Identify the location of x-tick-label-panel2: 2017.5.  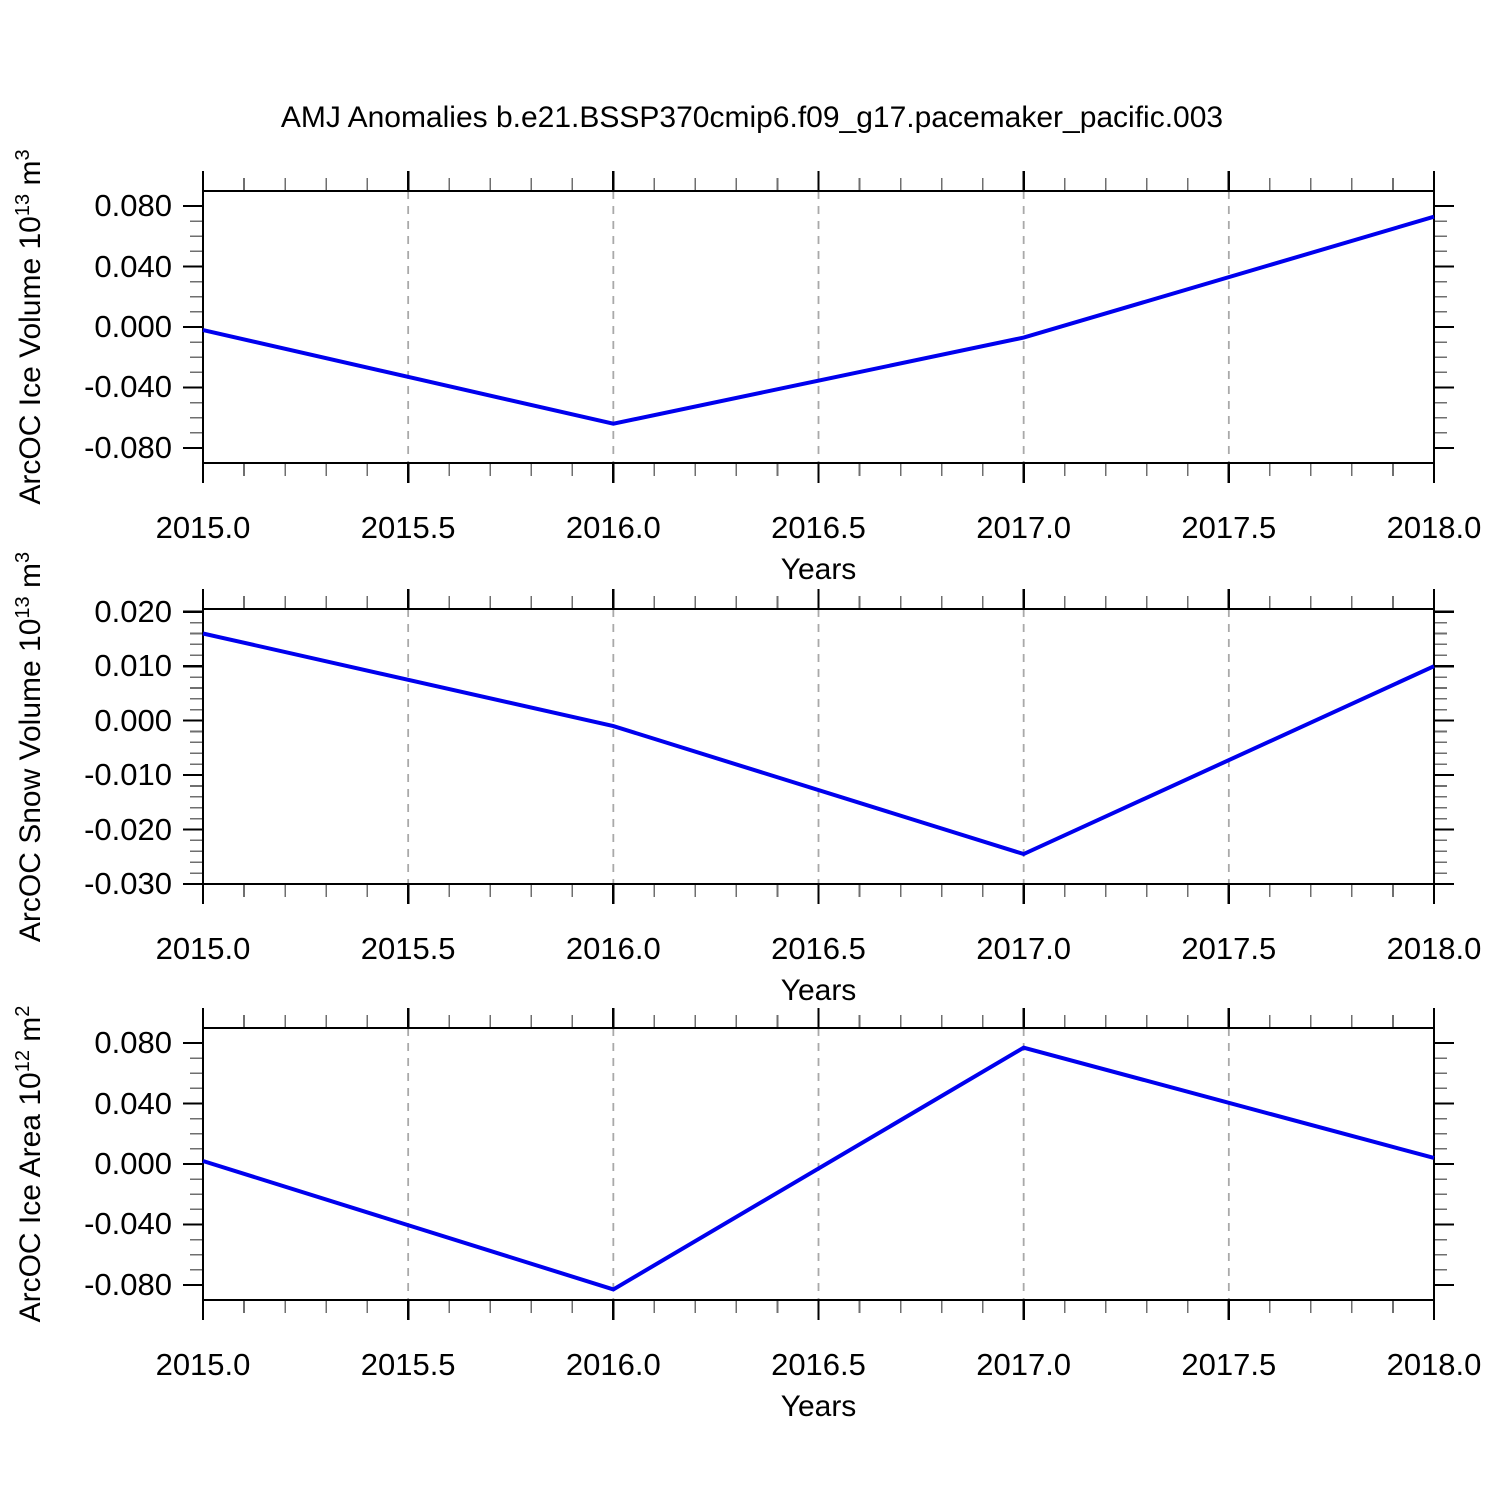
(1229, 948).